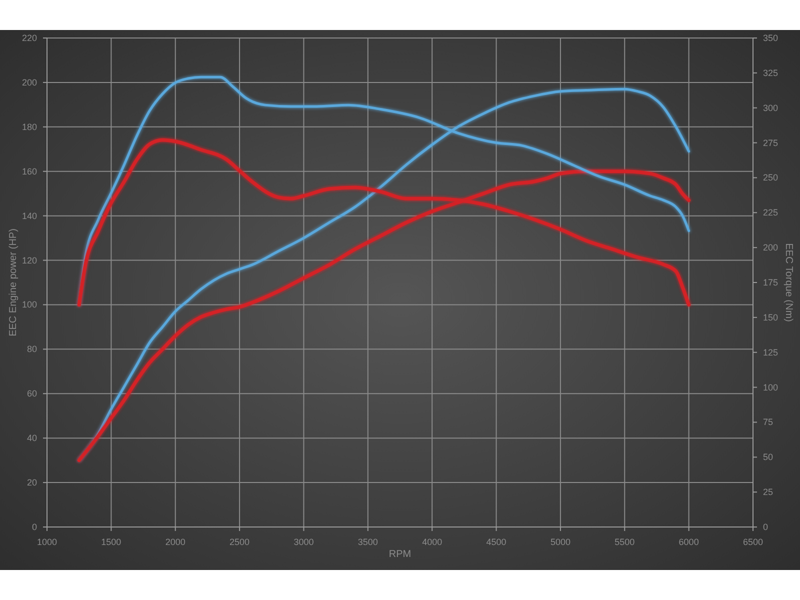 The image size is (800, 600). I want to click on x-tick-label: 6500, so click(753, 542).